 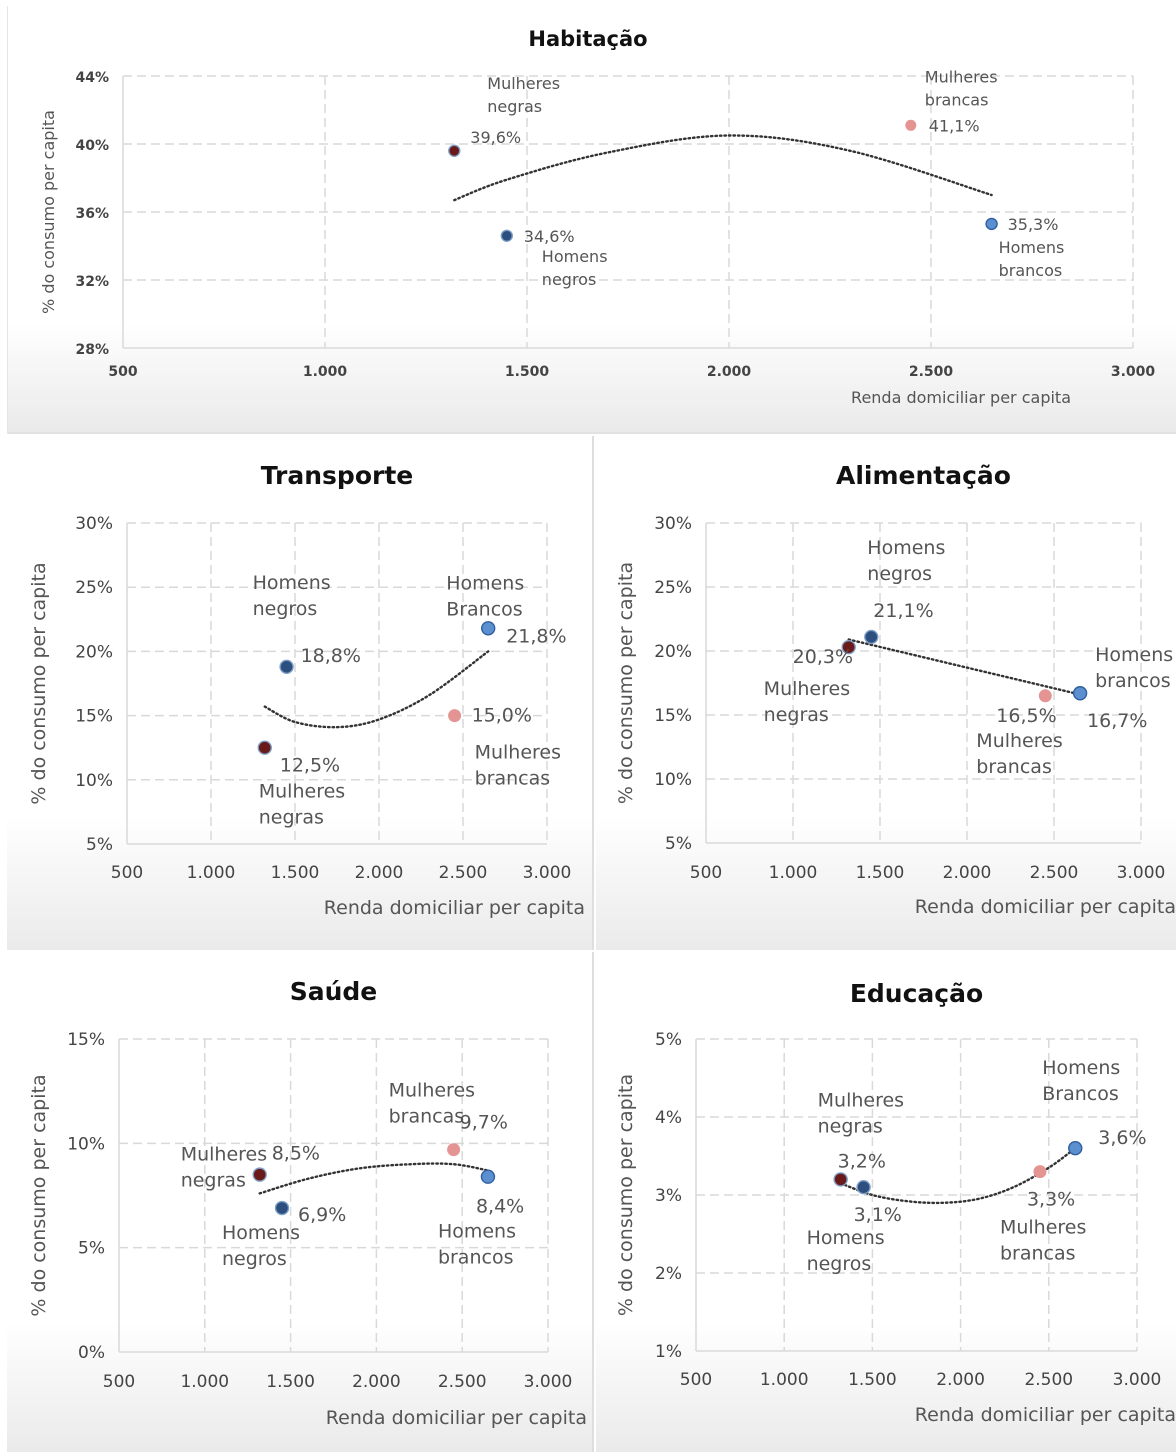 I want to click on chart-title: Educação, so click(x=916, y=993).